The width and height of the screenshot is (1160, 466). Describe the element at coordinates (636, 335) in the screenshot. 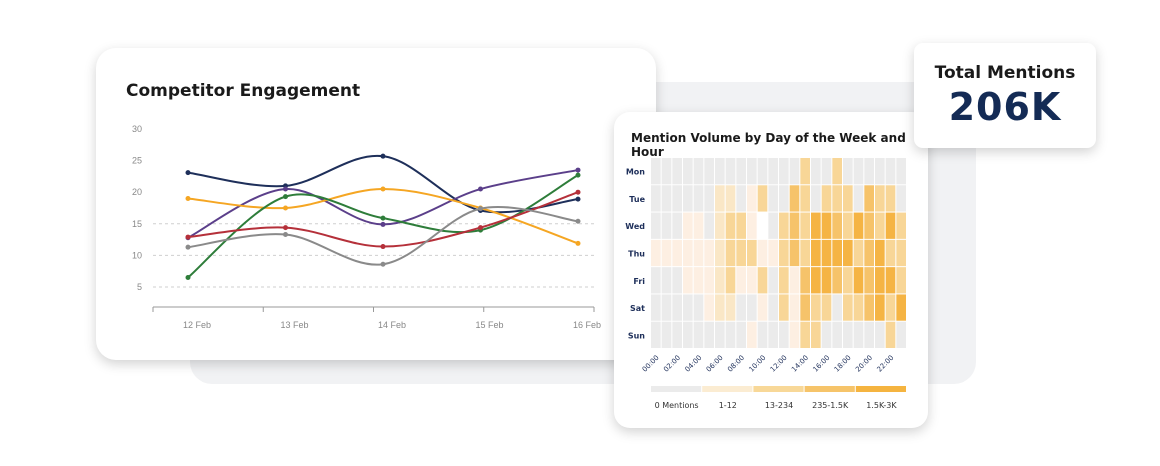

I see `day-label: Sun` at that location.